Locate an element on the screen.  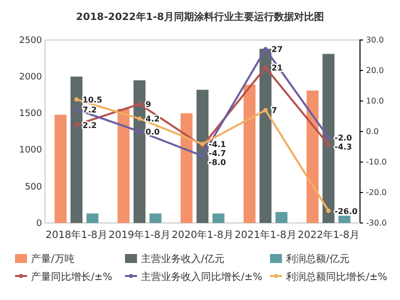
y-tick-label: 1000 is located at coordinates (30, 151).